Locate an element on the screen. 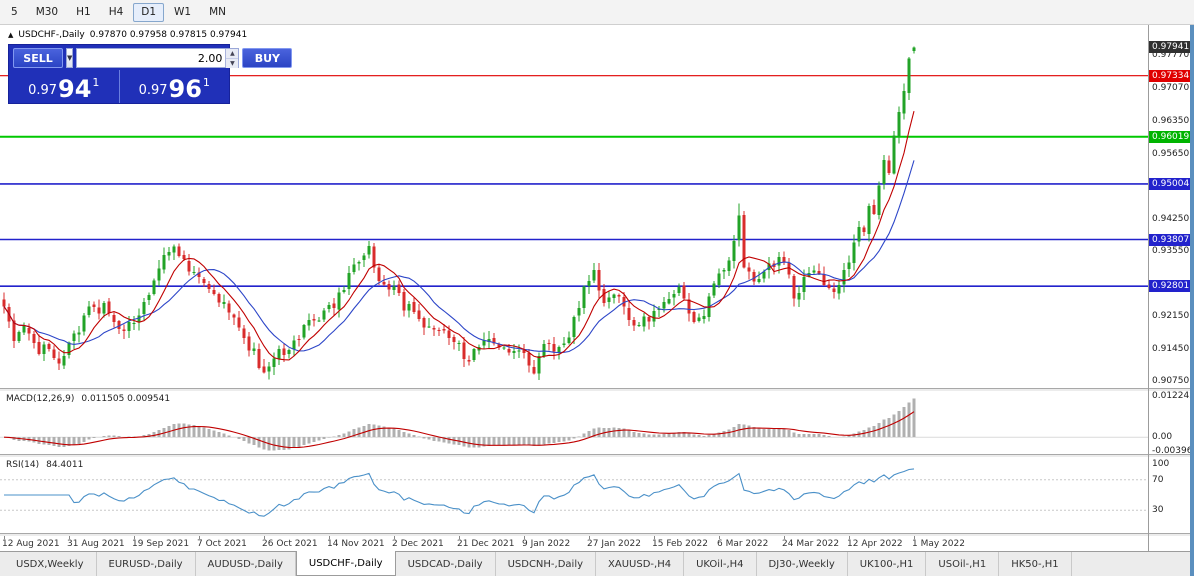  macd-pane is located at coordinates (574, 422).